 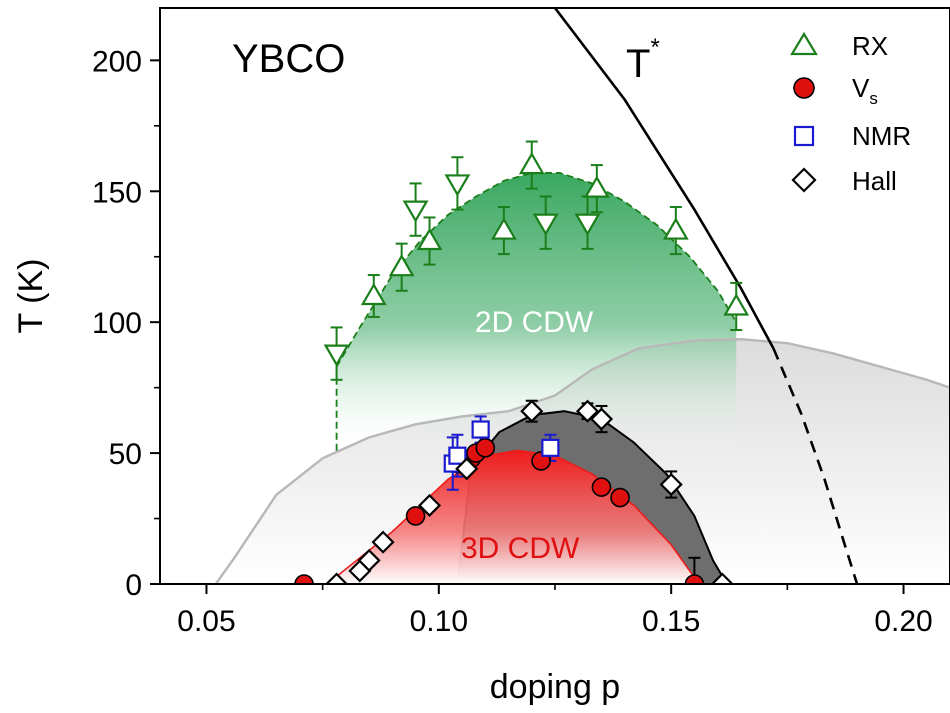 What do you see at coordinates (439, 621) in the screenshot?
I see `x-tick-label: 0.10` at bounding box center [439, 621].